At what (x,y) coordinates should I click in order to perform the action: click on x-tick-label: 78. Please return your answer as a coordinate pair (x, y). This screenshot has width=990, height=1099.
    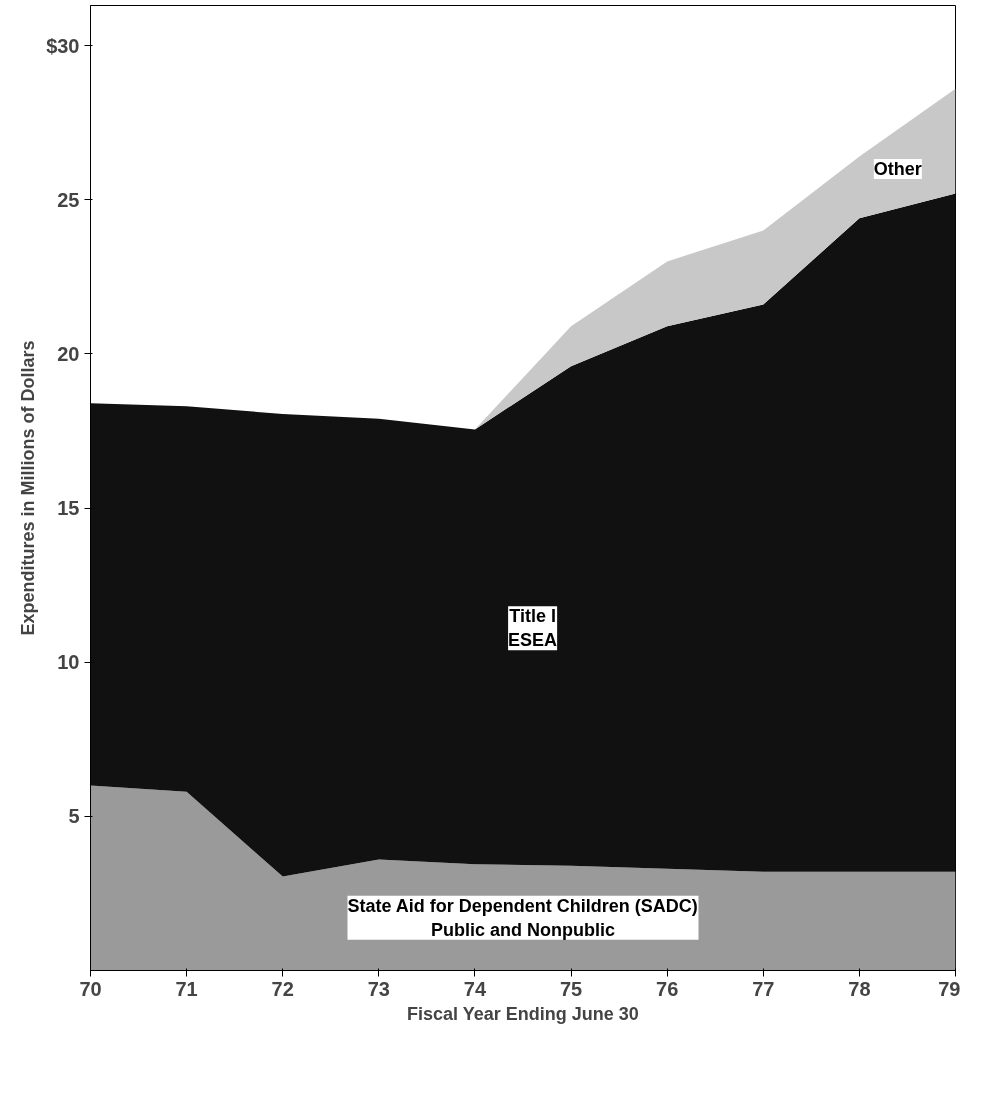
    Looking at the image, I should click on (859, 988).